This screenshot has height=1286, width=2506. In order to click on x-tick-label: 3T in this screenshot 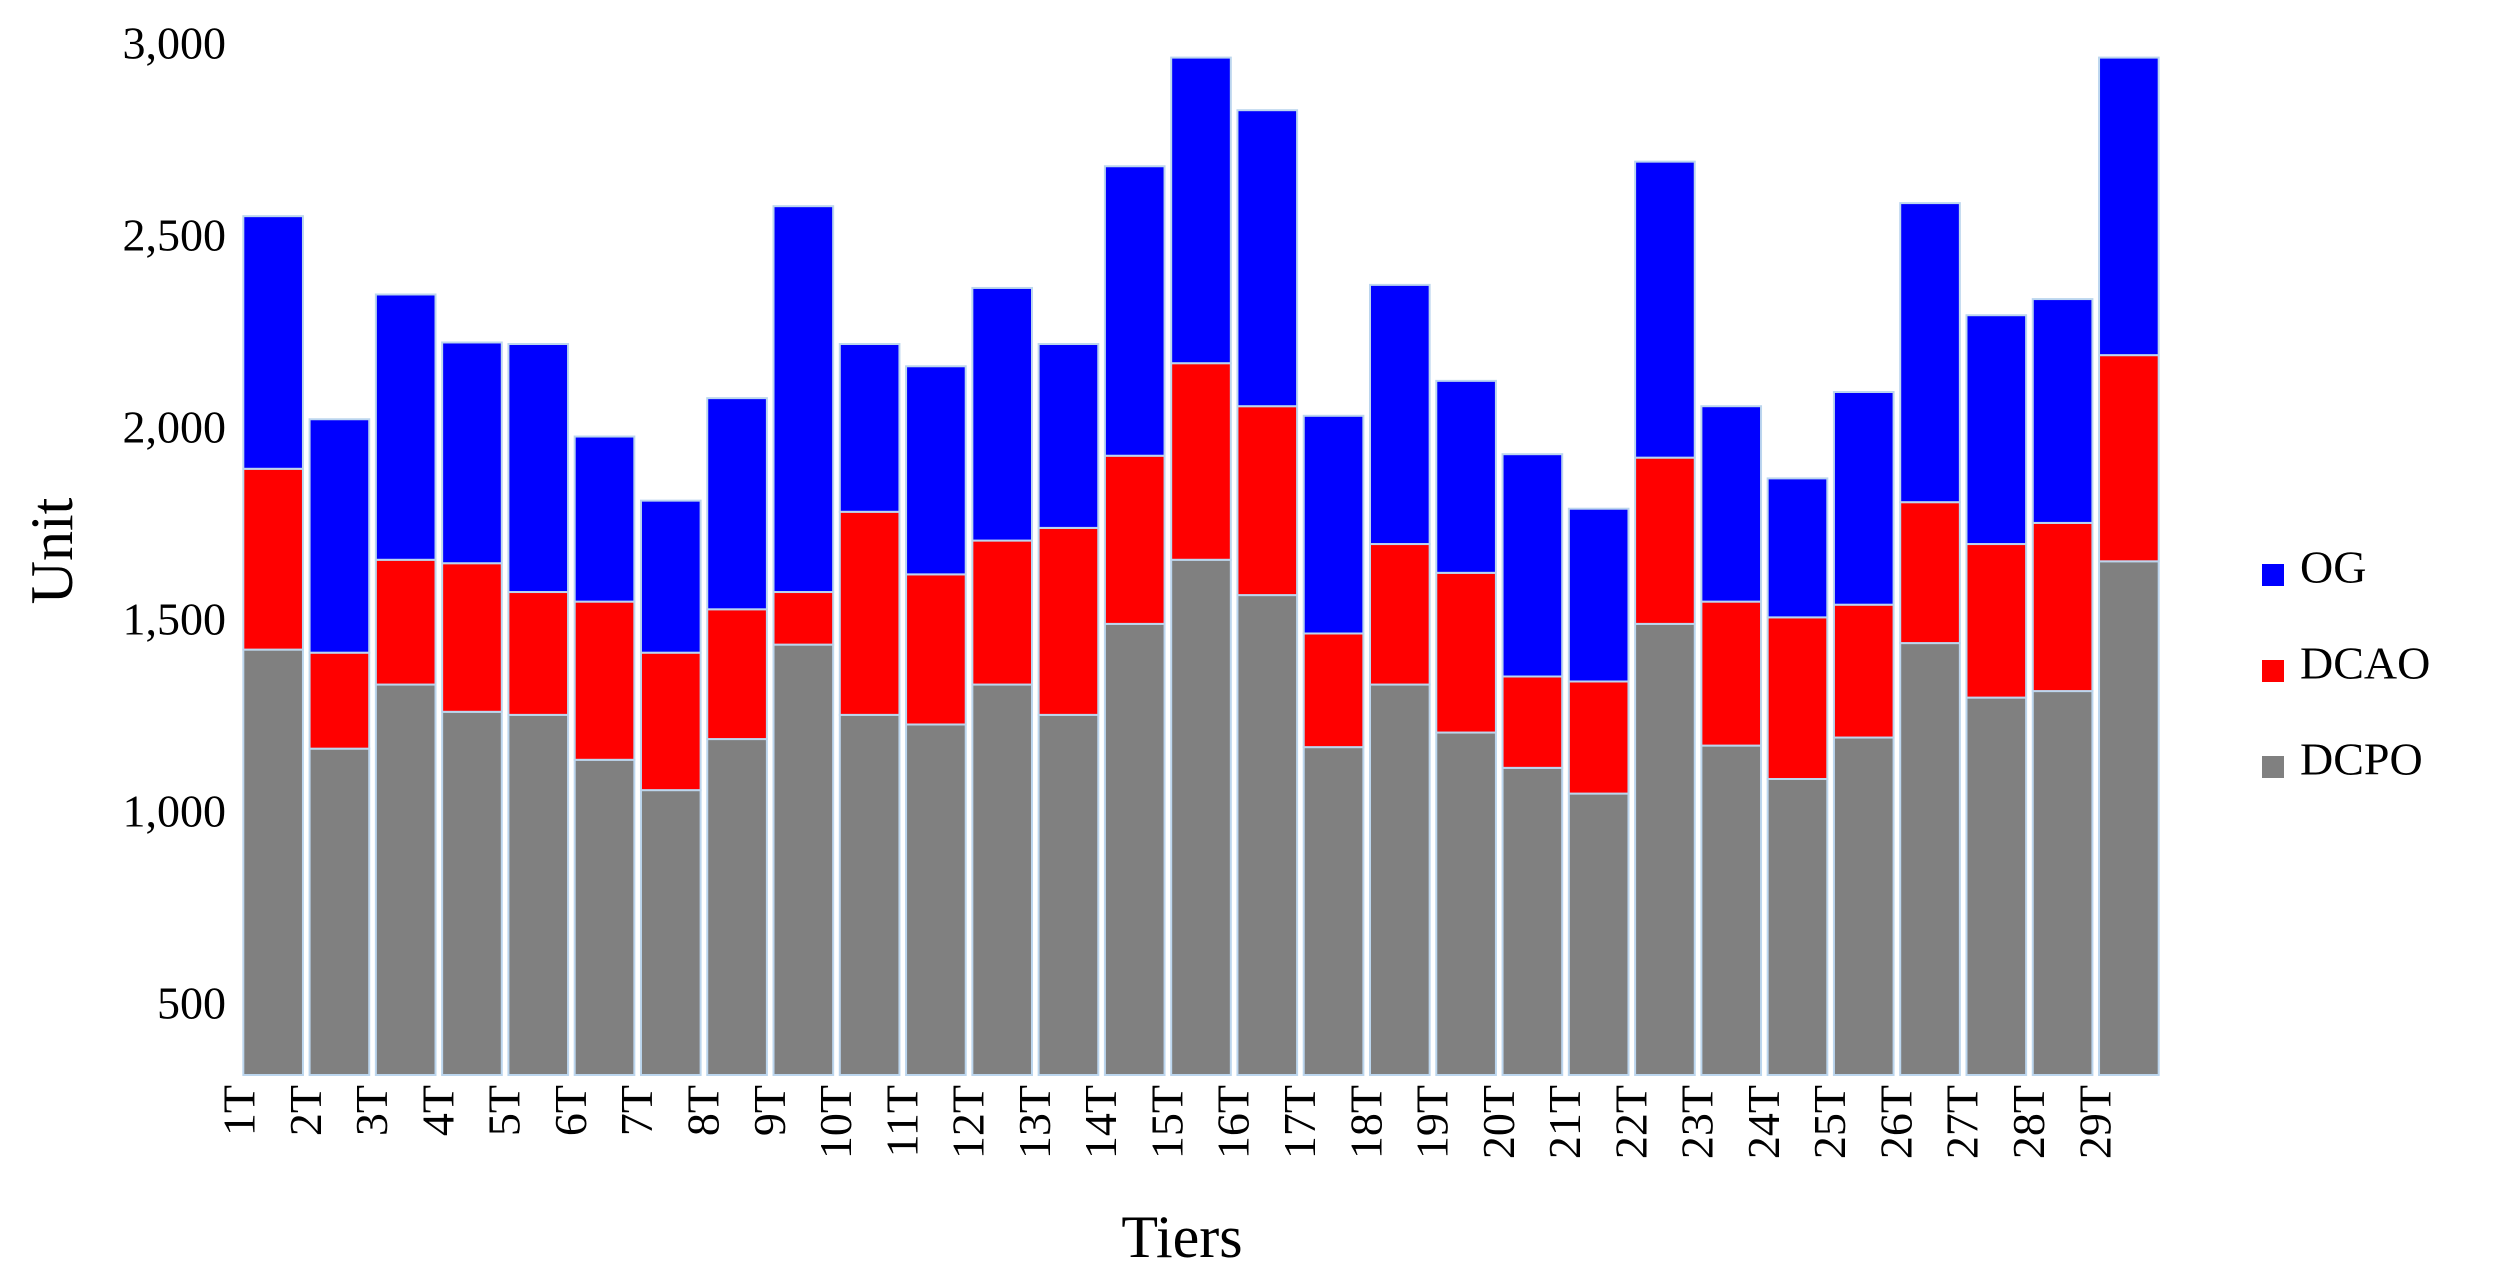, I will do `click(371, 1110)`.